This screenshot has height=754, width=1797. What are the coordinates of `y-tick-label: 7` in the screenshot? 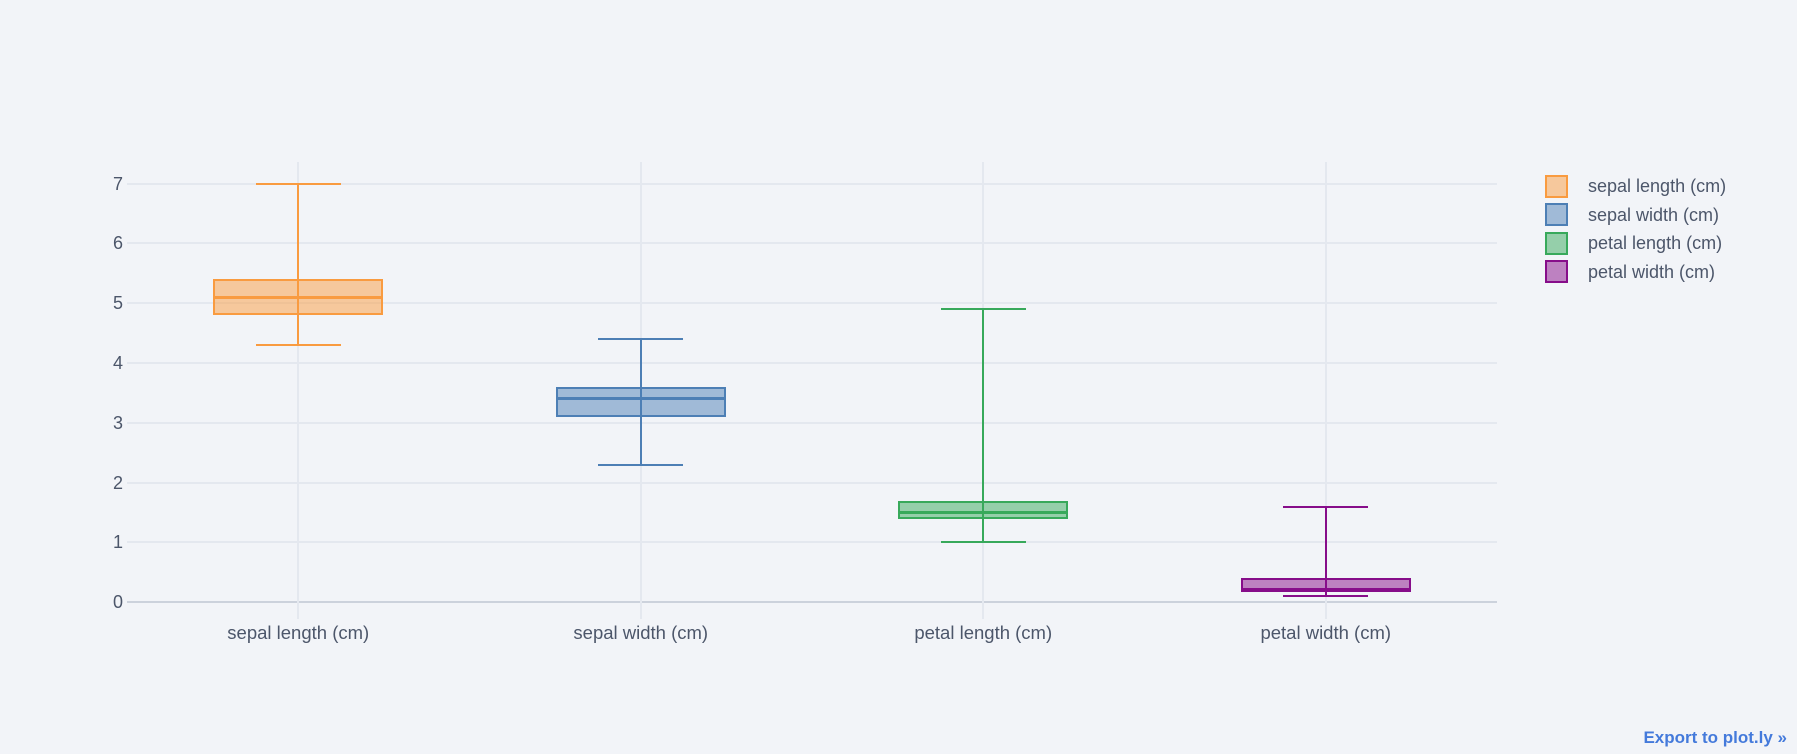 It's located at (117, 183).